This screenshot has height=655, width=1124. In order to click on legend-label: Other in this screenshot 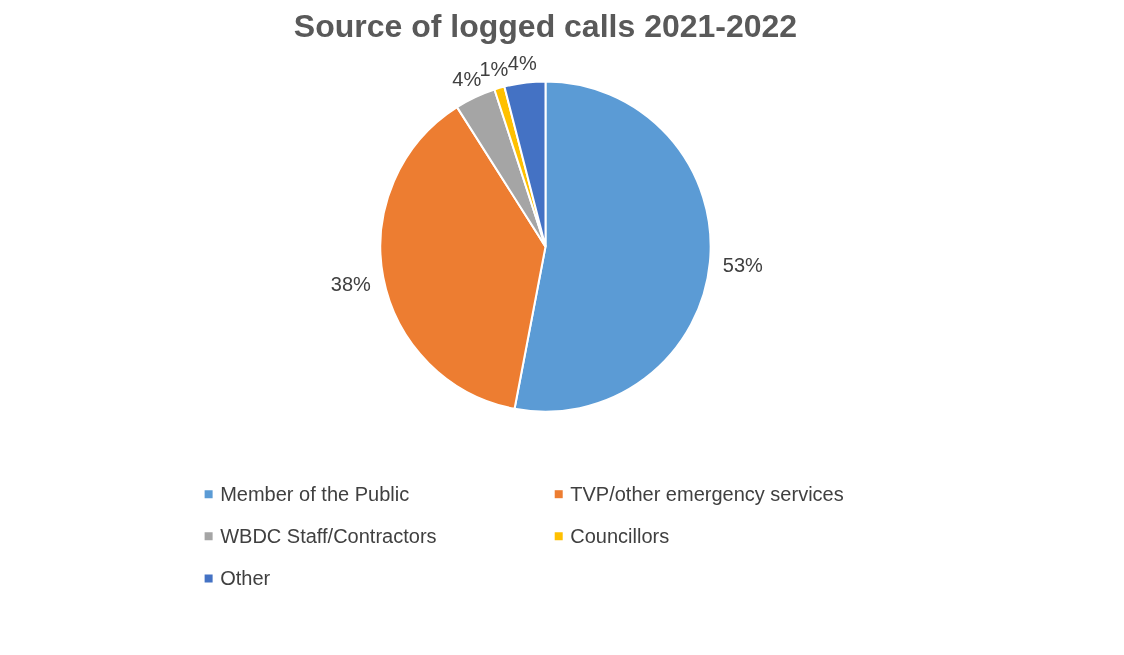, I will do `click(245, 578)`.